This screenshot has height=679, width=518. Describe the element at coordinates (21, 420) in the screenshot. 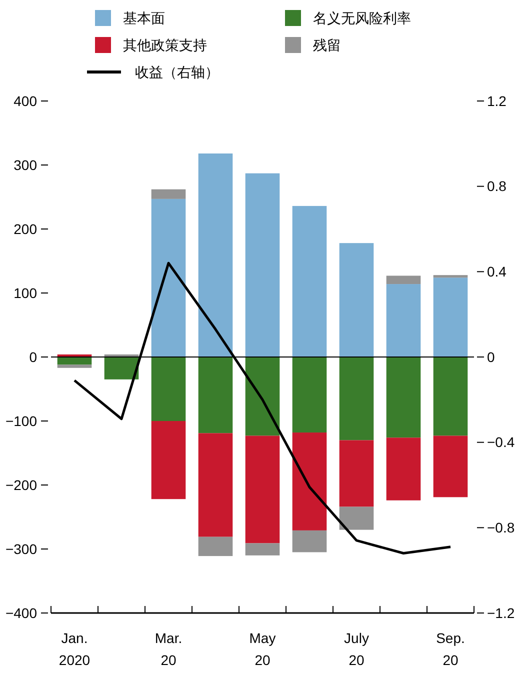

I see `y-tick-label: −100` at that location.